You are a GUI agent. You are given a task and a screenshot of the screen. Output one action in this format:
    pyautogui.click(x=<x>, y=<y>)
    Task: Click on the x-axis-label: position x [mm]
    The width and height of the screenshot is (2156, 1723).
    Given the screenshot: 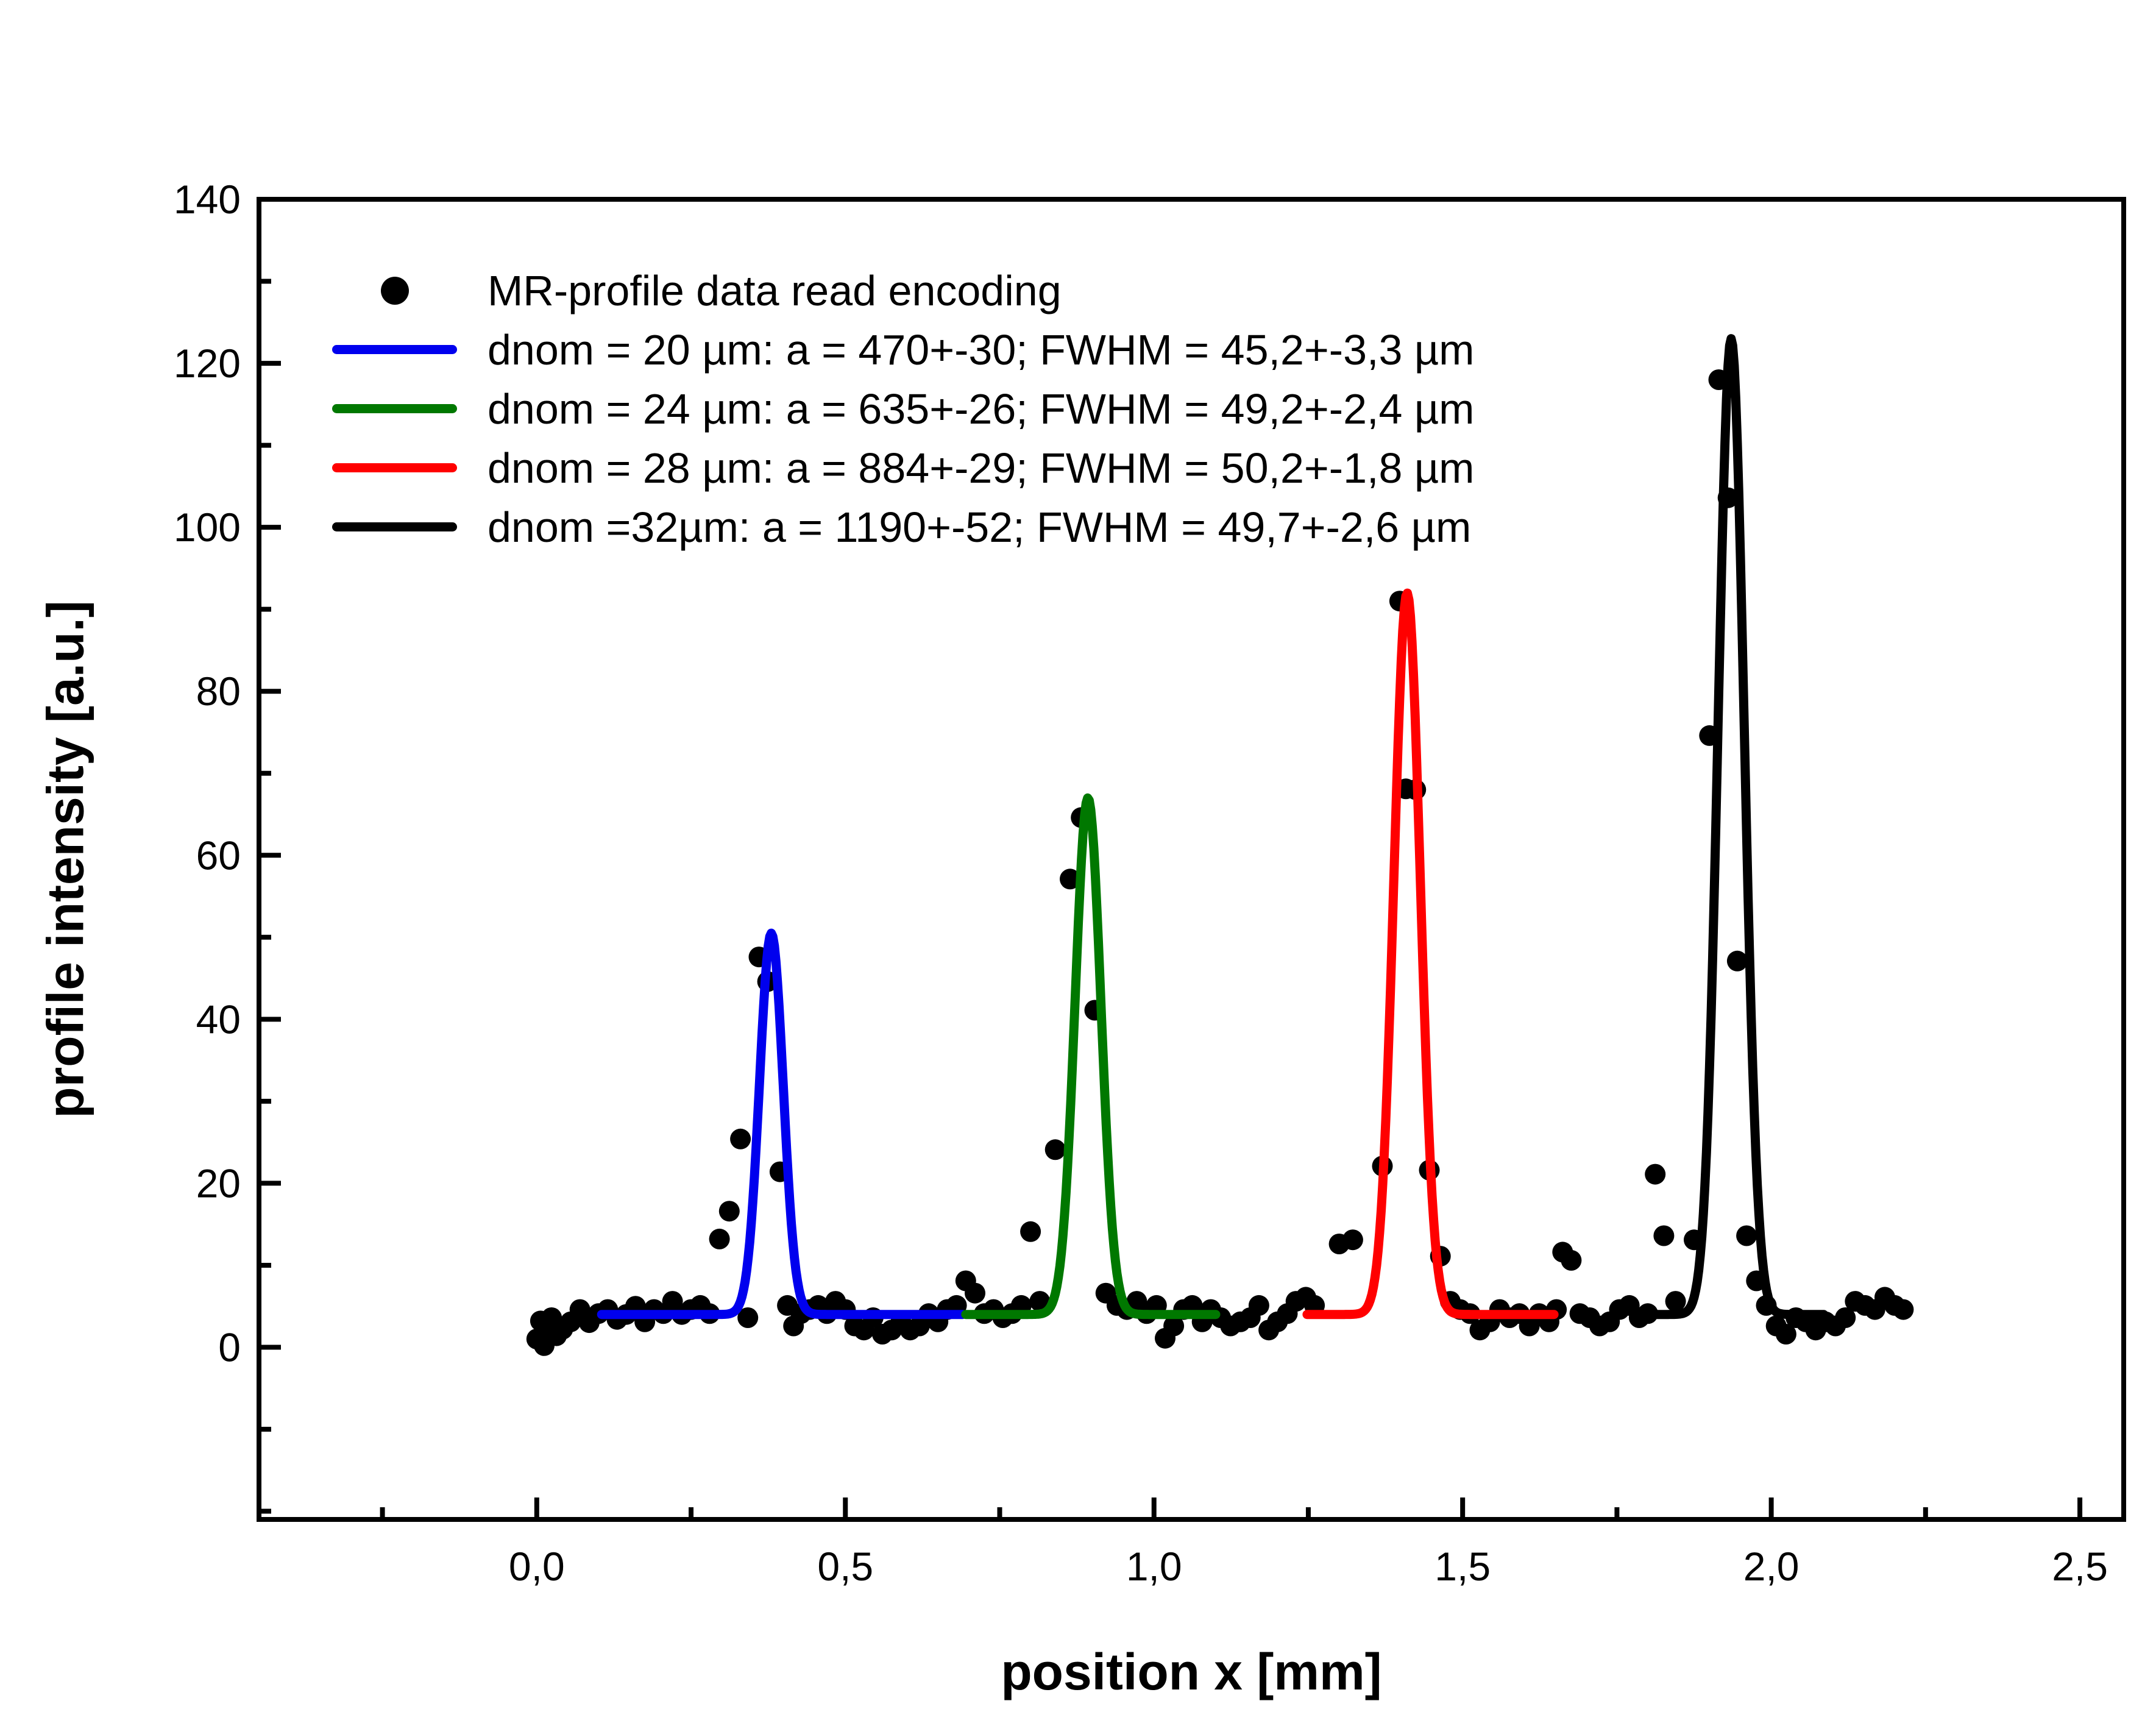 What is the action you would take?
    pyautogui.click(x=1191, y=1672)
    